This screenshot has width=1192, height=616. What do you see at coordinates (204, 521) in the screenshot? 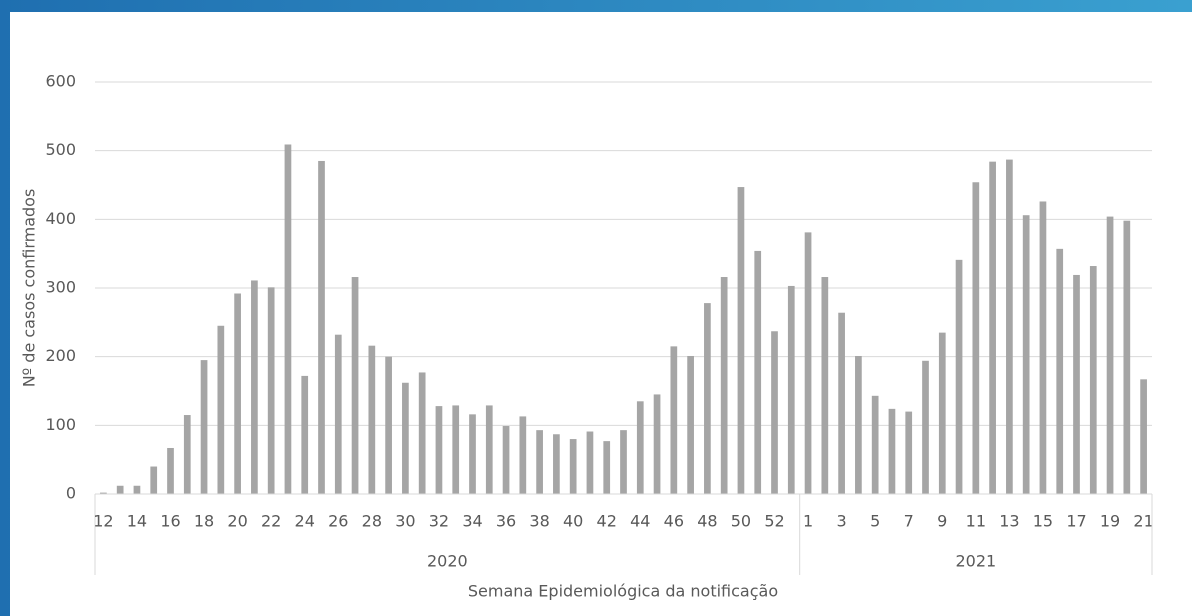
I see `x-tick-label: 18` at bounding box center [204, 521].